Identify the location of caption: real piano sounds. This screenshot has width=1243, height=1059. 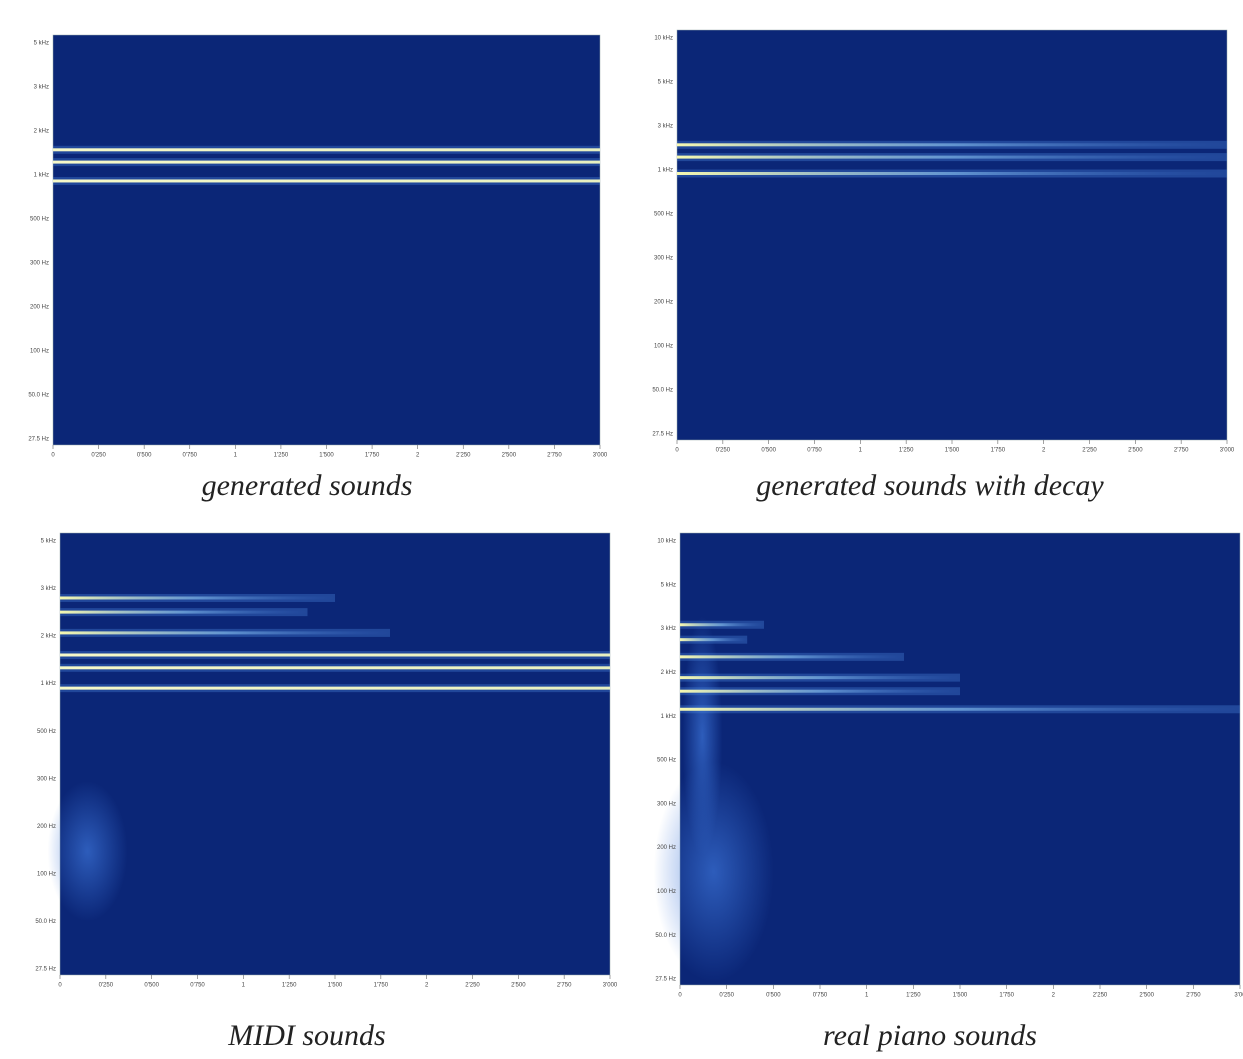
(930, 1035).